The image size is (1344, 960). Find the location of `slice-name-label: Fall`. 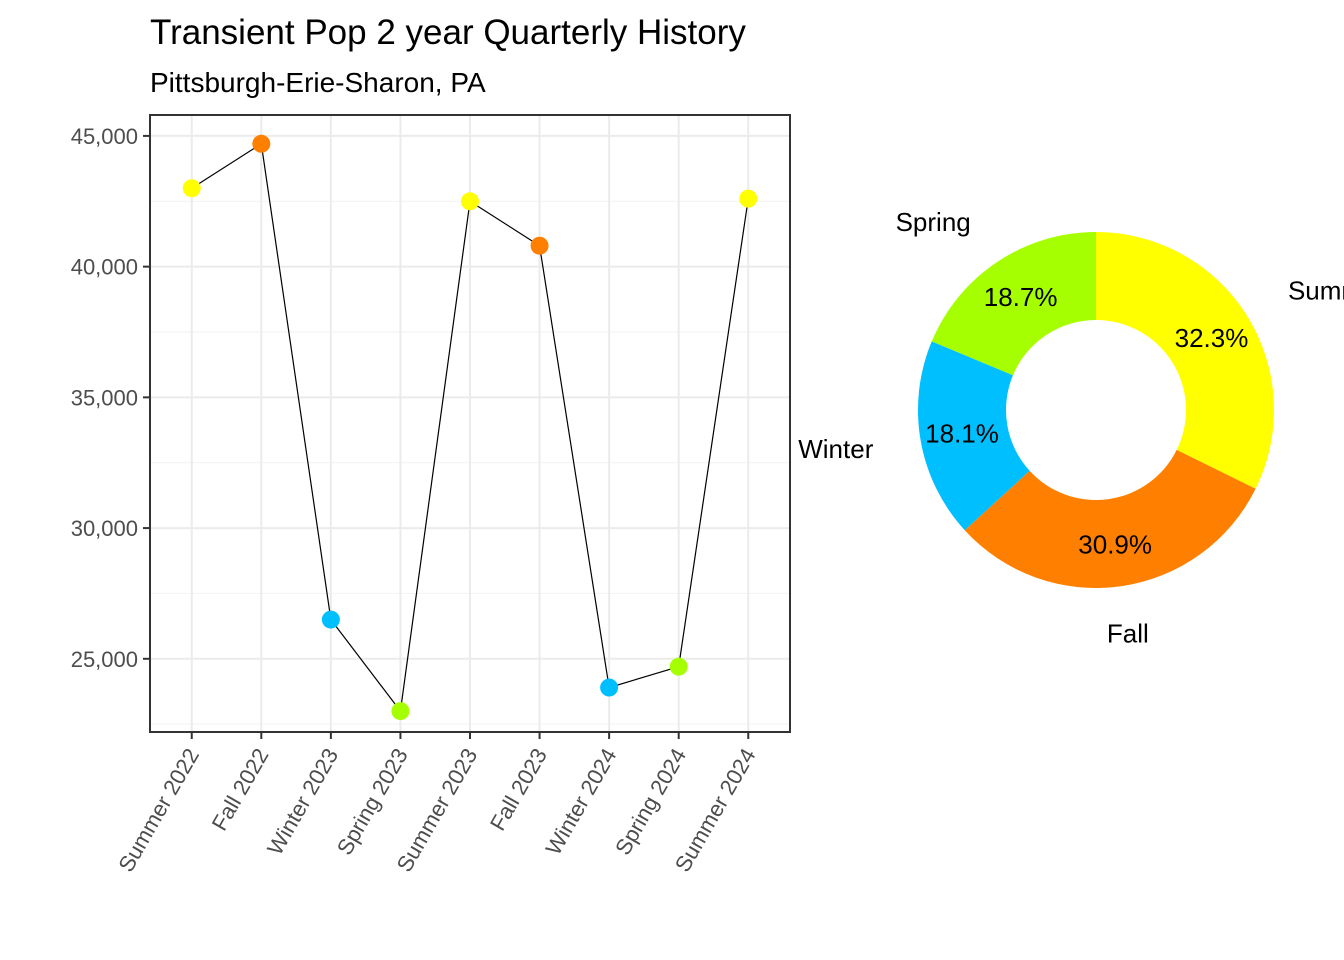

slice-name-label: Fall is located at coordinates (1128, 634).